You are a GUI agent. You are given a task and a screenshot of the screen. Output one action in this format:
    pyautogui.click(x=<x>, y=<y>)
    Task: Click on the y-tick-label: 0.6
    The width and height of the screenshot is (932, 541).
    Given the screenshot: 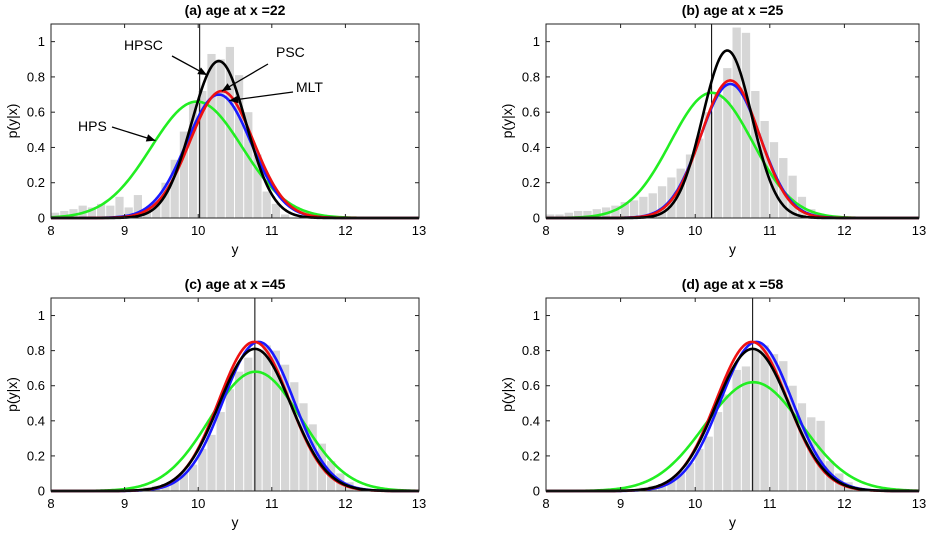 What is the action you would take?
    pyautogui.click(x=531, y=112)
    